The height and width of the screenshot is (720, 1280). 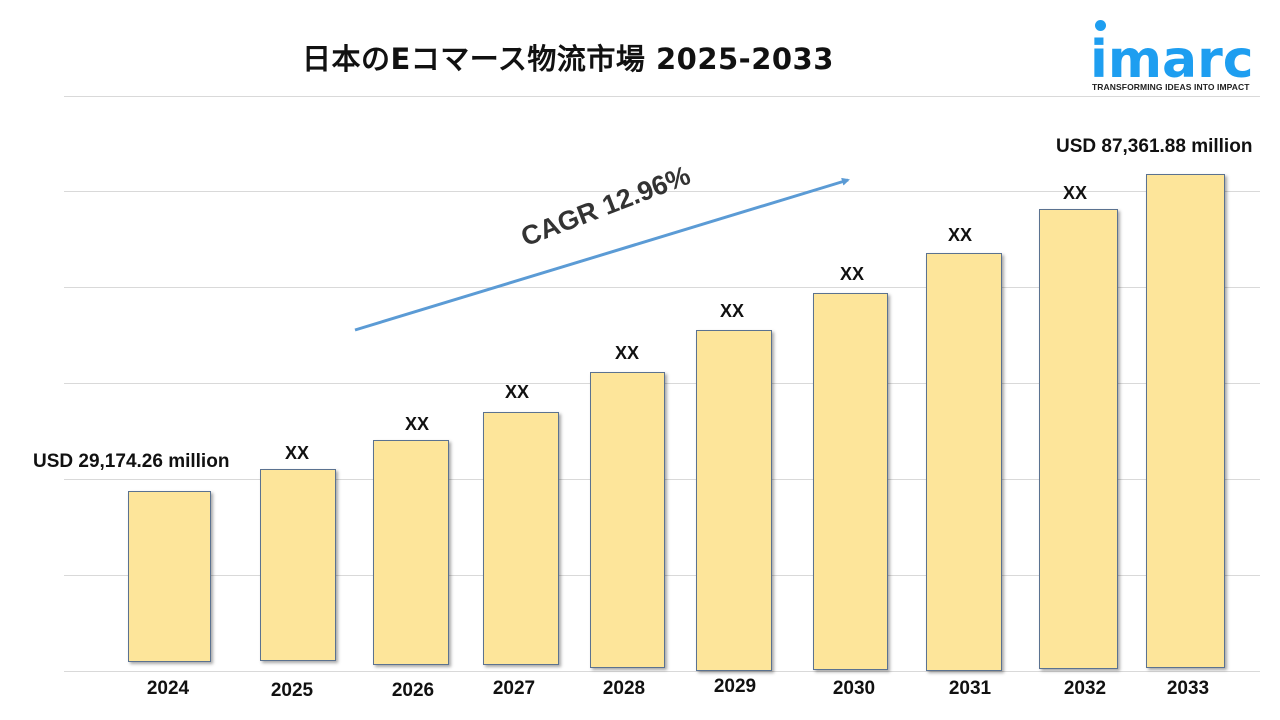 What do you see at coordinates (624, 688) in the screenshot?
I see `x-axis-label: 2028` at bounding box center [624, 688].